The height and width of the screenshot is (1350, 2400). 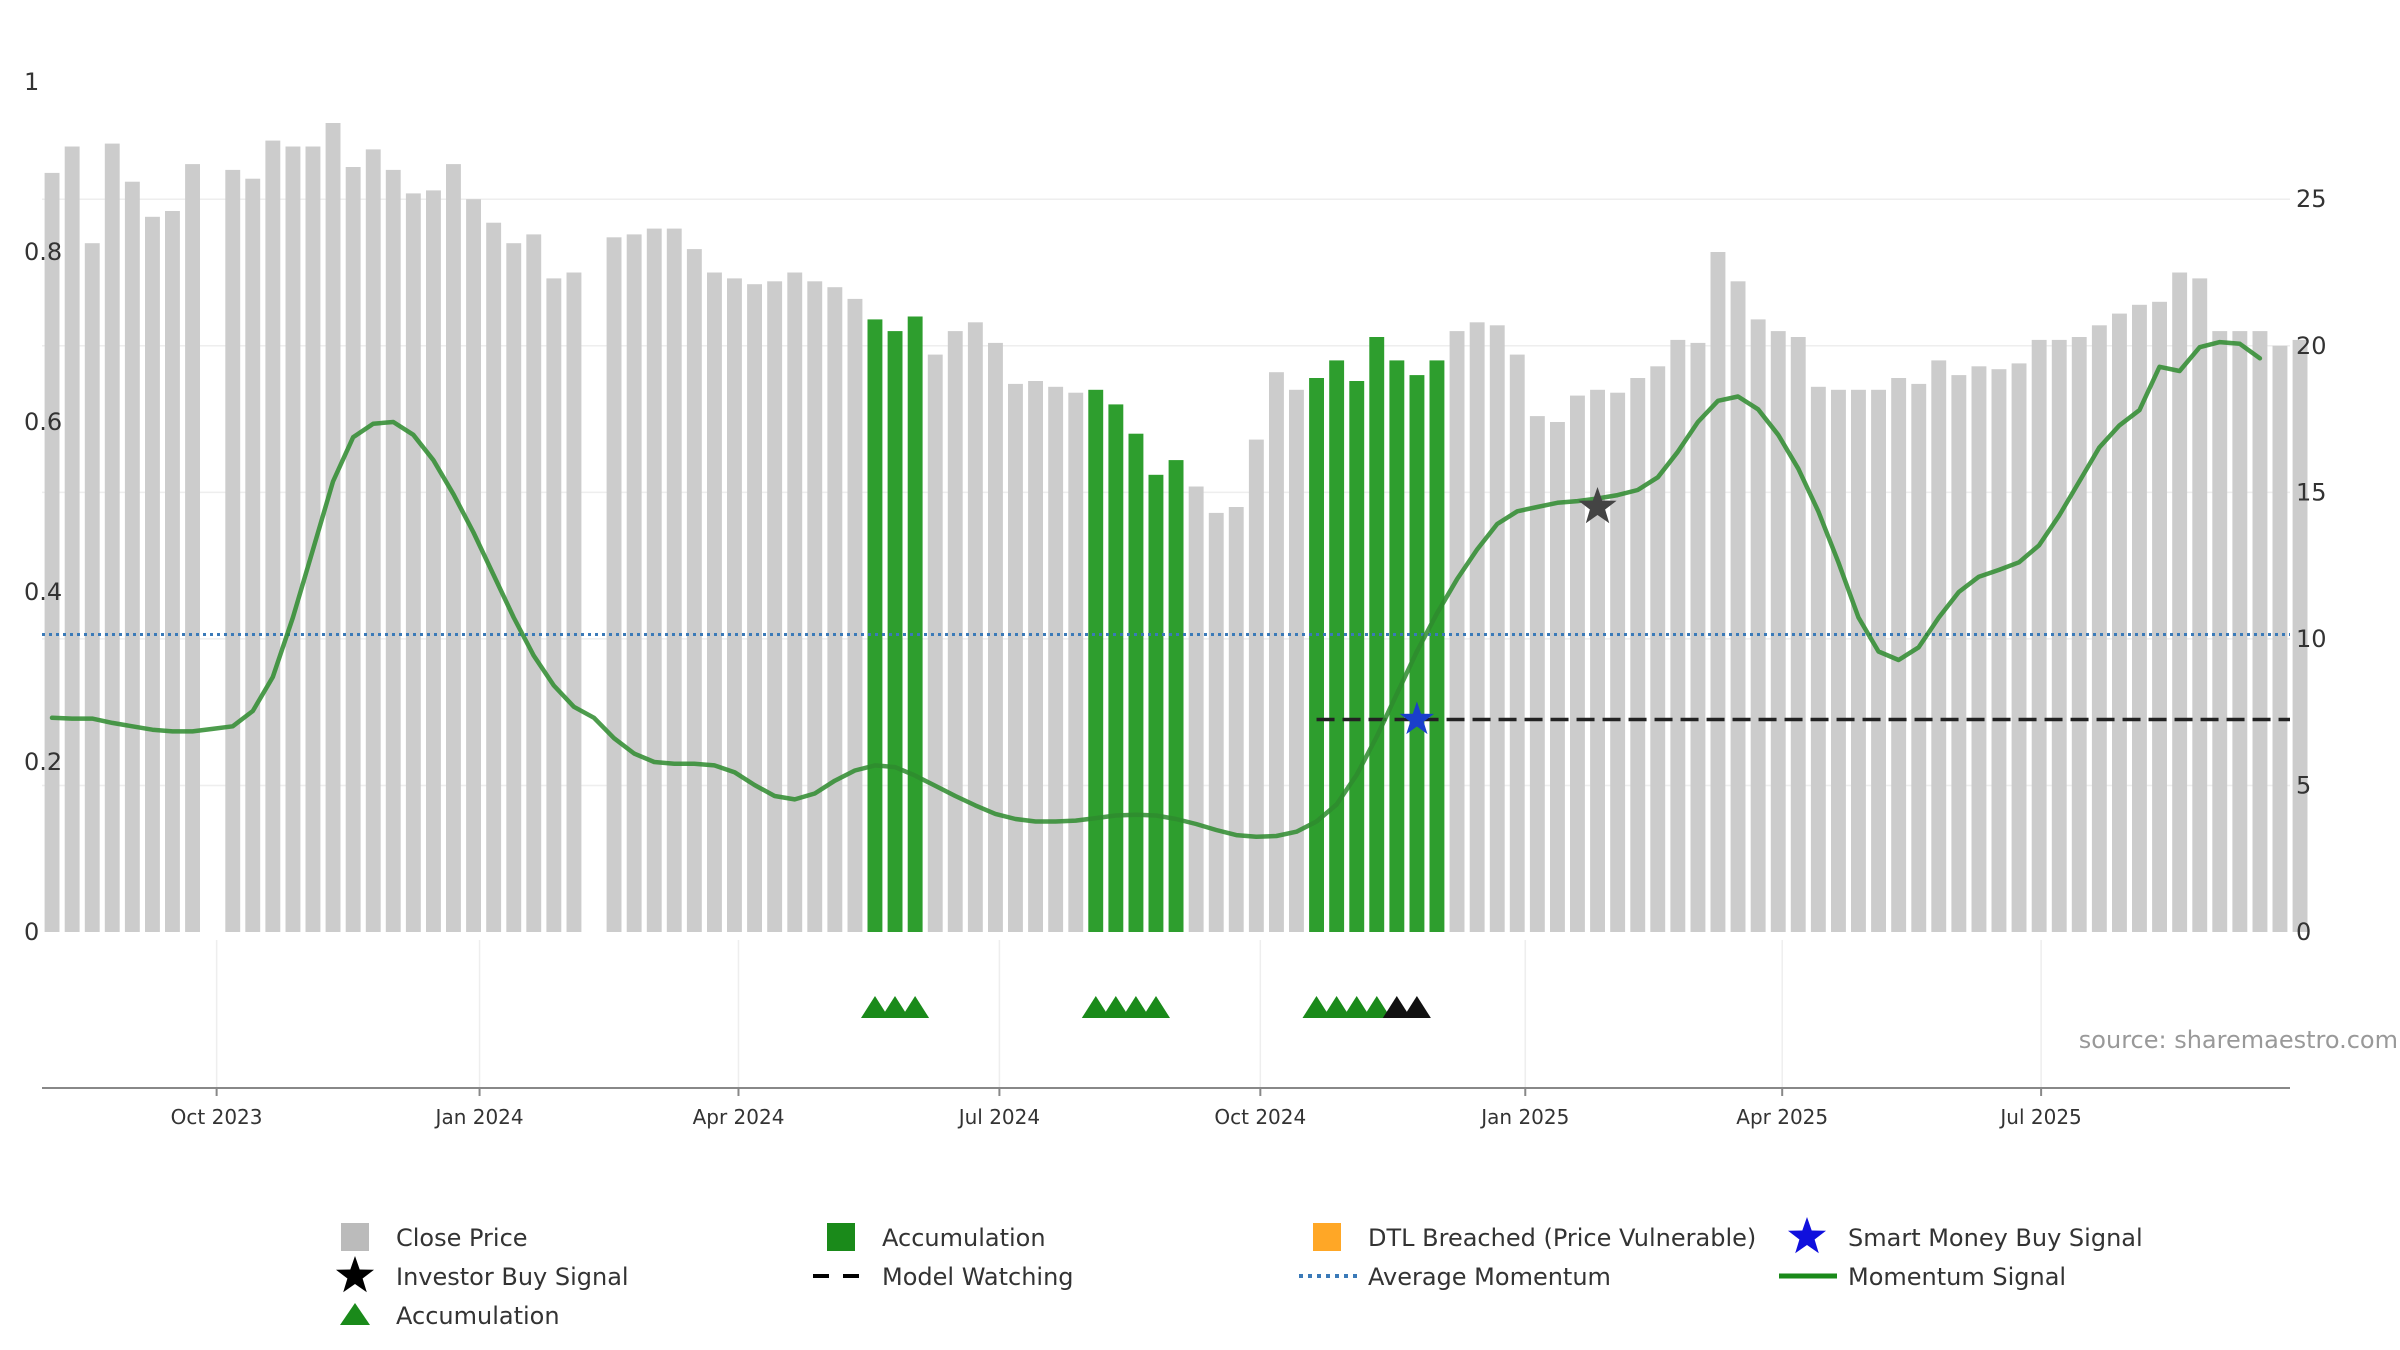 I want to click on right-axis-tick-label: 25, so click(x=2311, y=199).